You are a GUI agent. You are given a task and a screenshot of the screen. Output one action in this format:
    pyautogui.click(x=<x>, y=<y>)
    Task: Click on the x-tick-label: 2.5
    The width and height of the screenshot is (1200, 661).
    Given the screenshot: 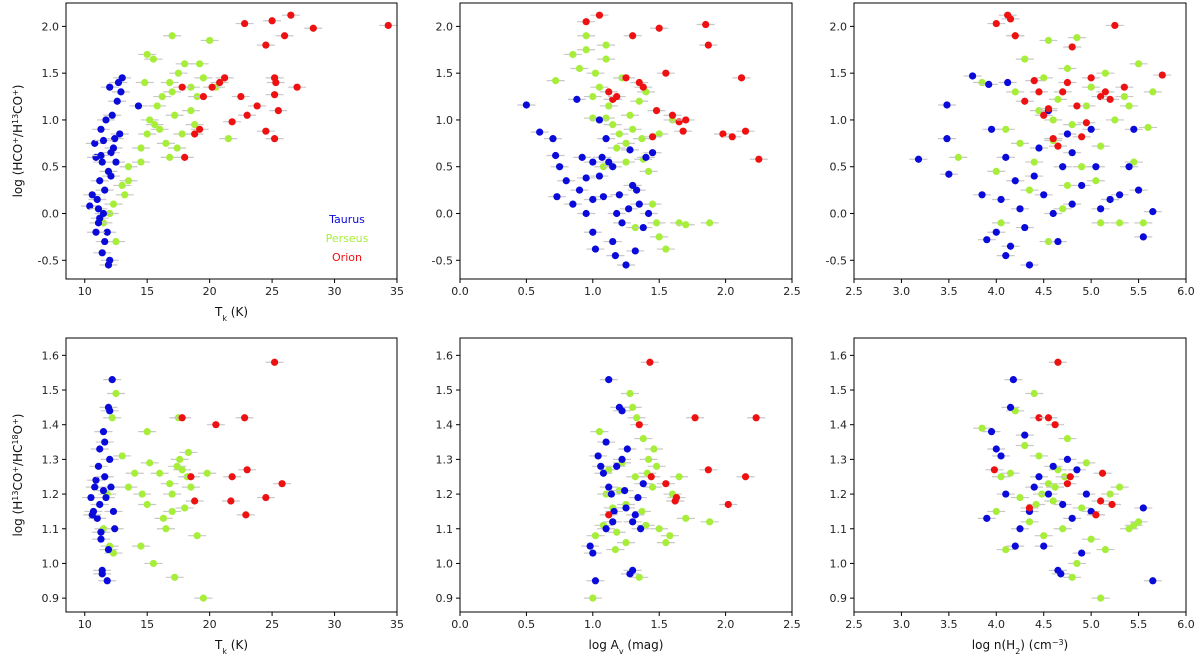 What is the action you would take?
    pyautogui.click(x=792, y=291)
    